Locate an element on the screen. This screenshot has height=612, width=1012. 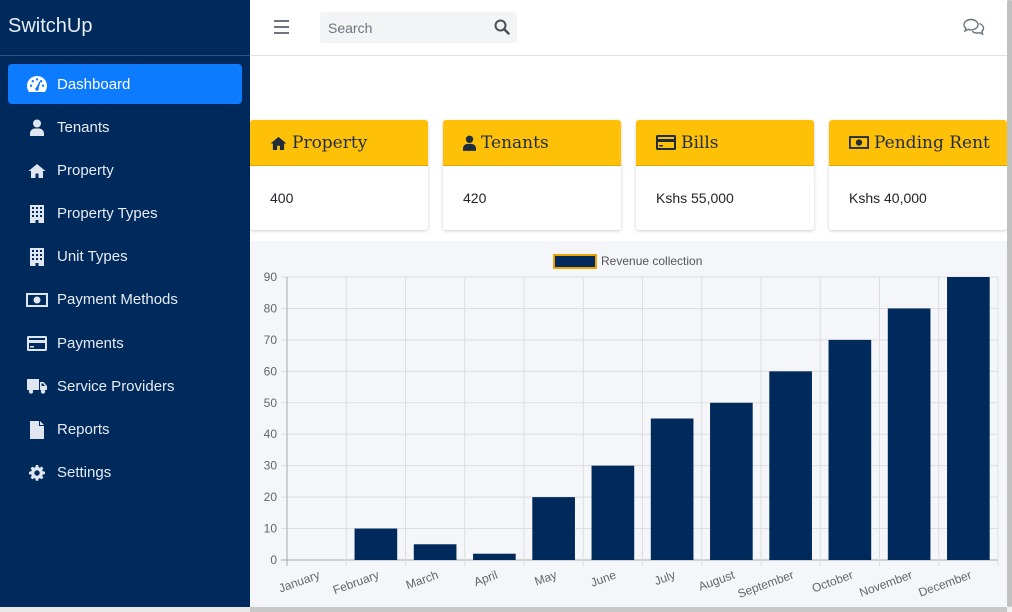
card-title: Tenants is located at coordinates (515, 142).